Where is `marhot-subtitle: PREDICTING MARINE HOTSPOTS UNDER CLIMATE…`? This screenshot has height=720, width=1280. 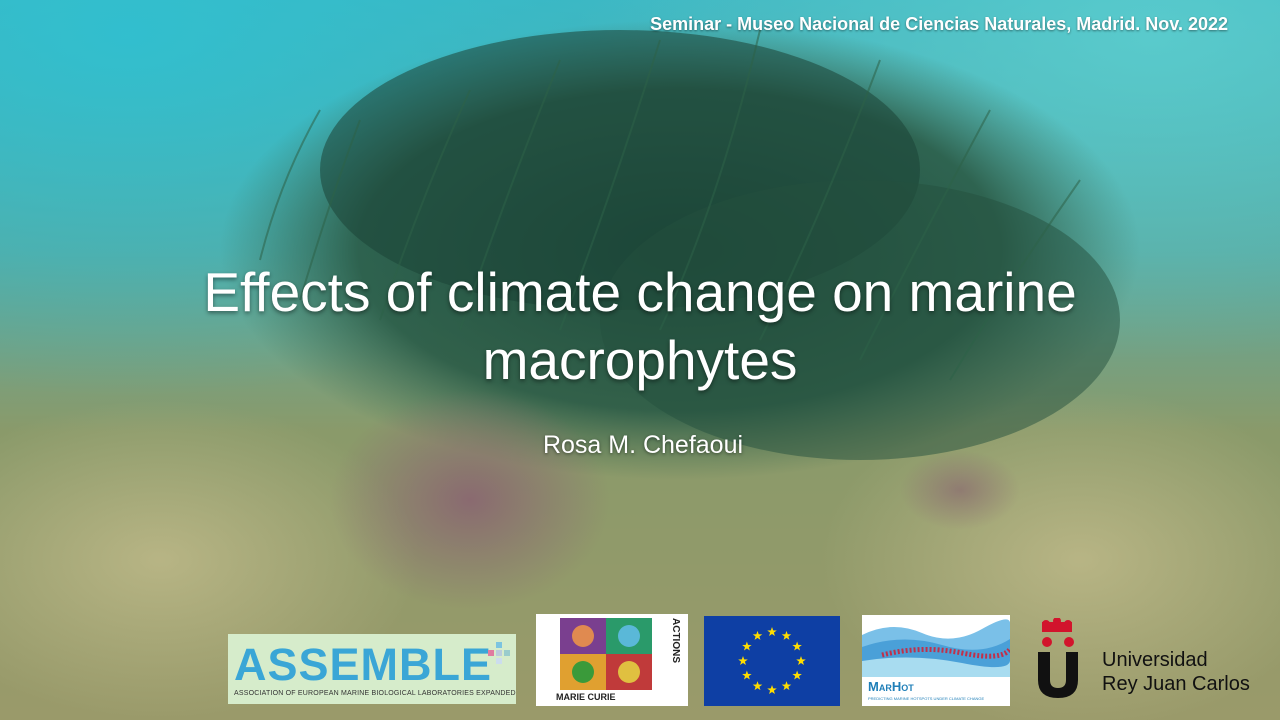
marhot-subtitle: PREDICTING MARINE HOTSPOTS UNDER CLIMATE… is located at coordinates (926, 698).